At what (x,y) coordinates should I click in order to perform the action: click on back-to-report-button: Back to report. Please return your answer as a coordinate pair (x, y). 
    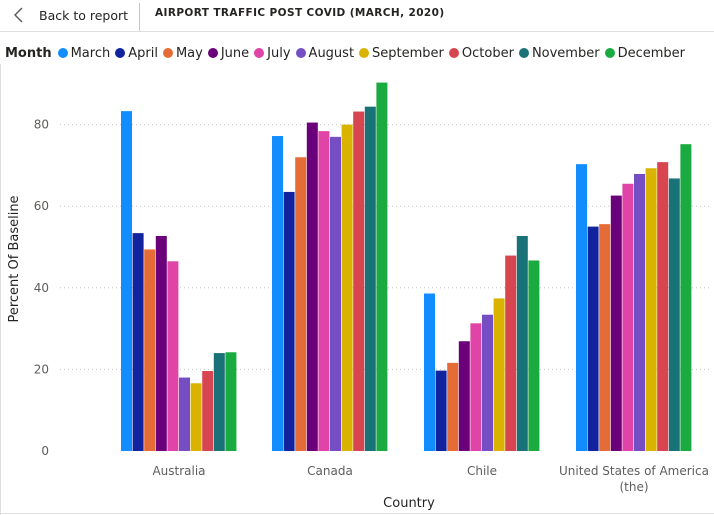
    Looking at the image, I should click on (71, 15).